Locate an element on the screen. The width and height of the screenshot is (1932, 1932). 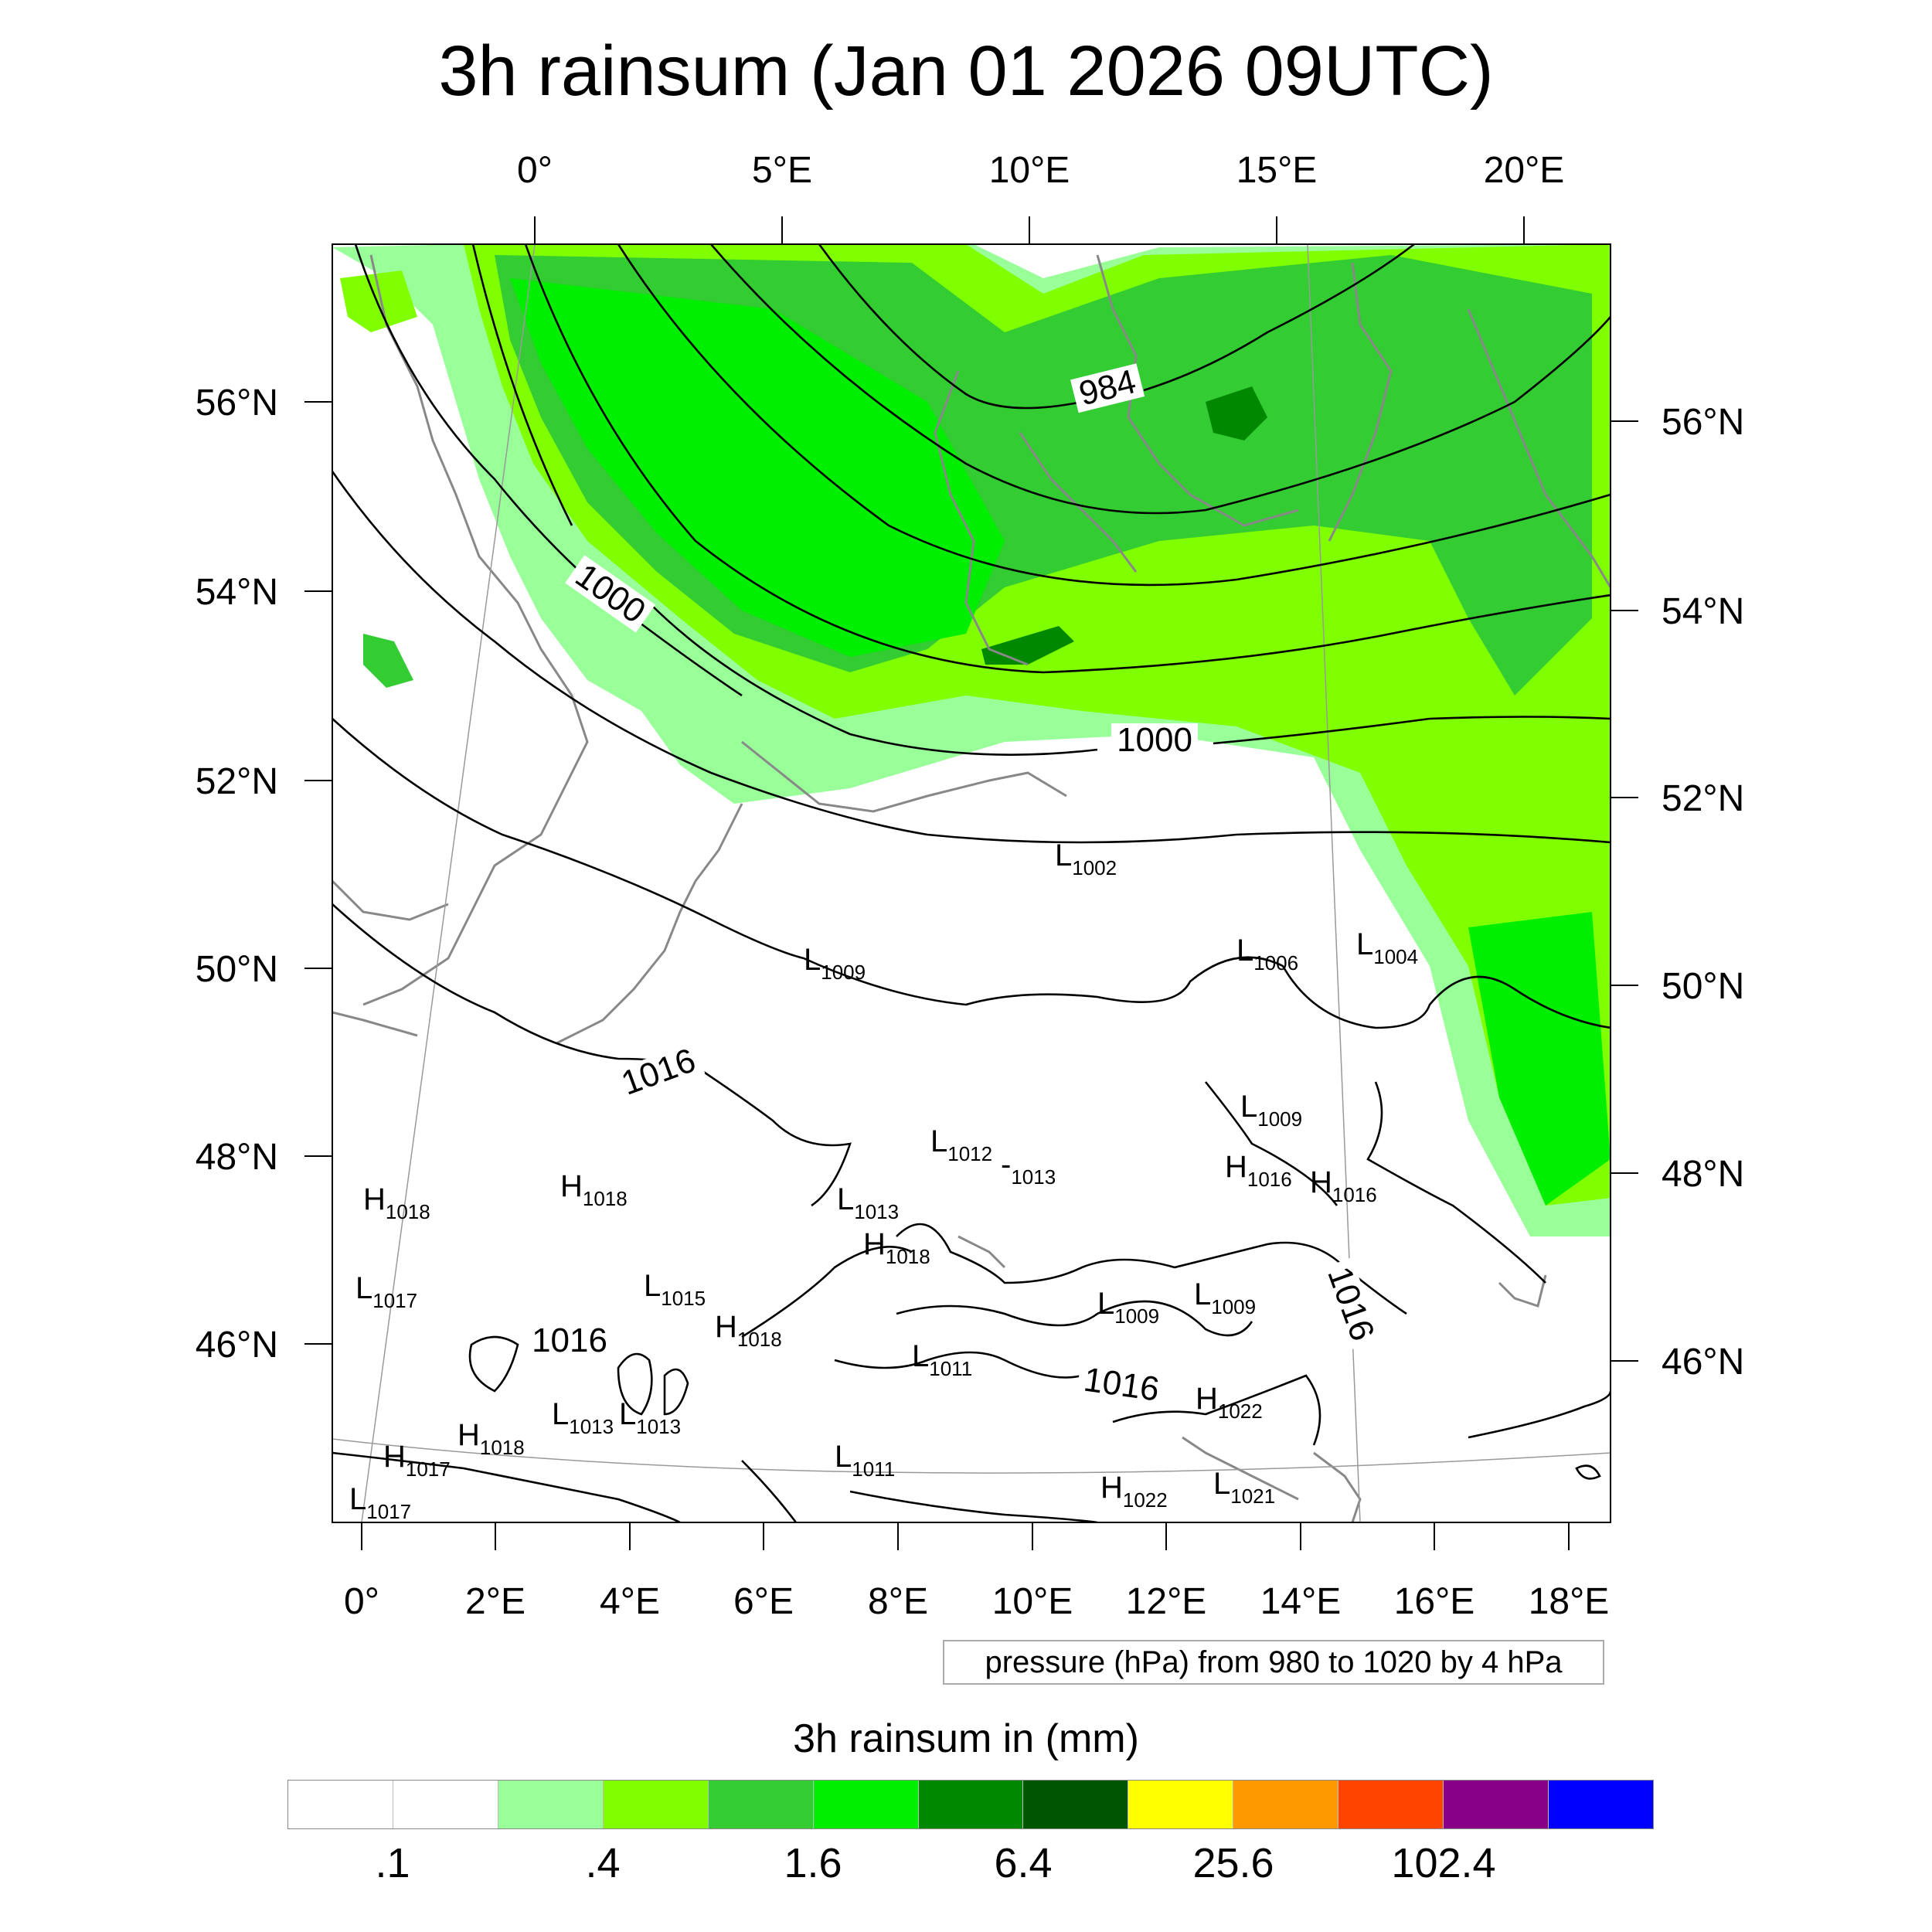
right-lat-label: 54°N is located at coordinates (1703, 611).